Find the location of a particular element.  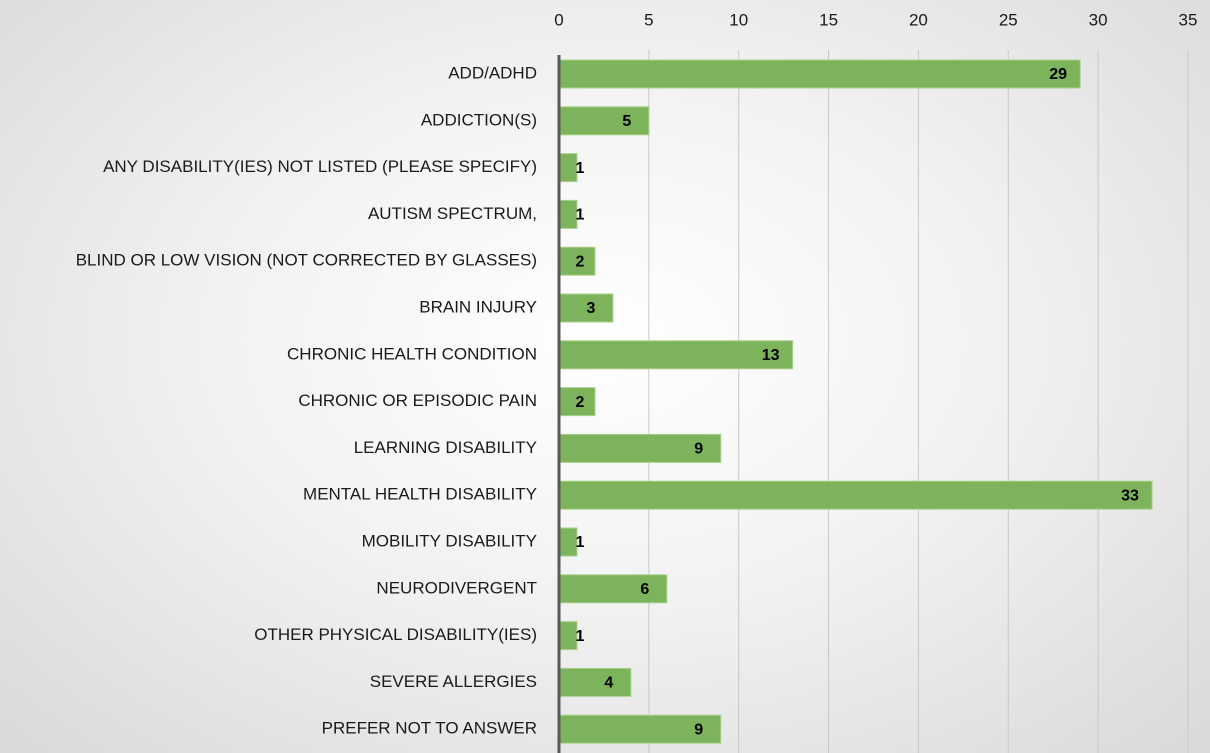

data-label: 3 is located at coordinates (590, 308).